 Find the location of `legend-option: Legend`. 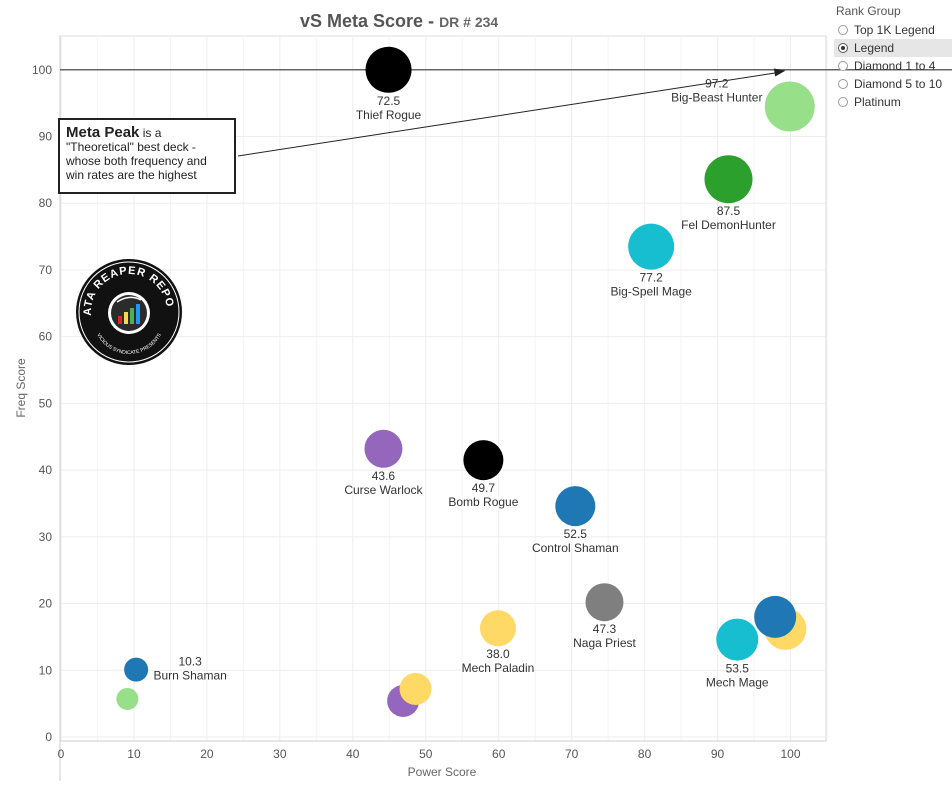

legend-option: Legend is located at coordinates (893, 48).